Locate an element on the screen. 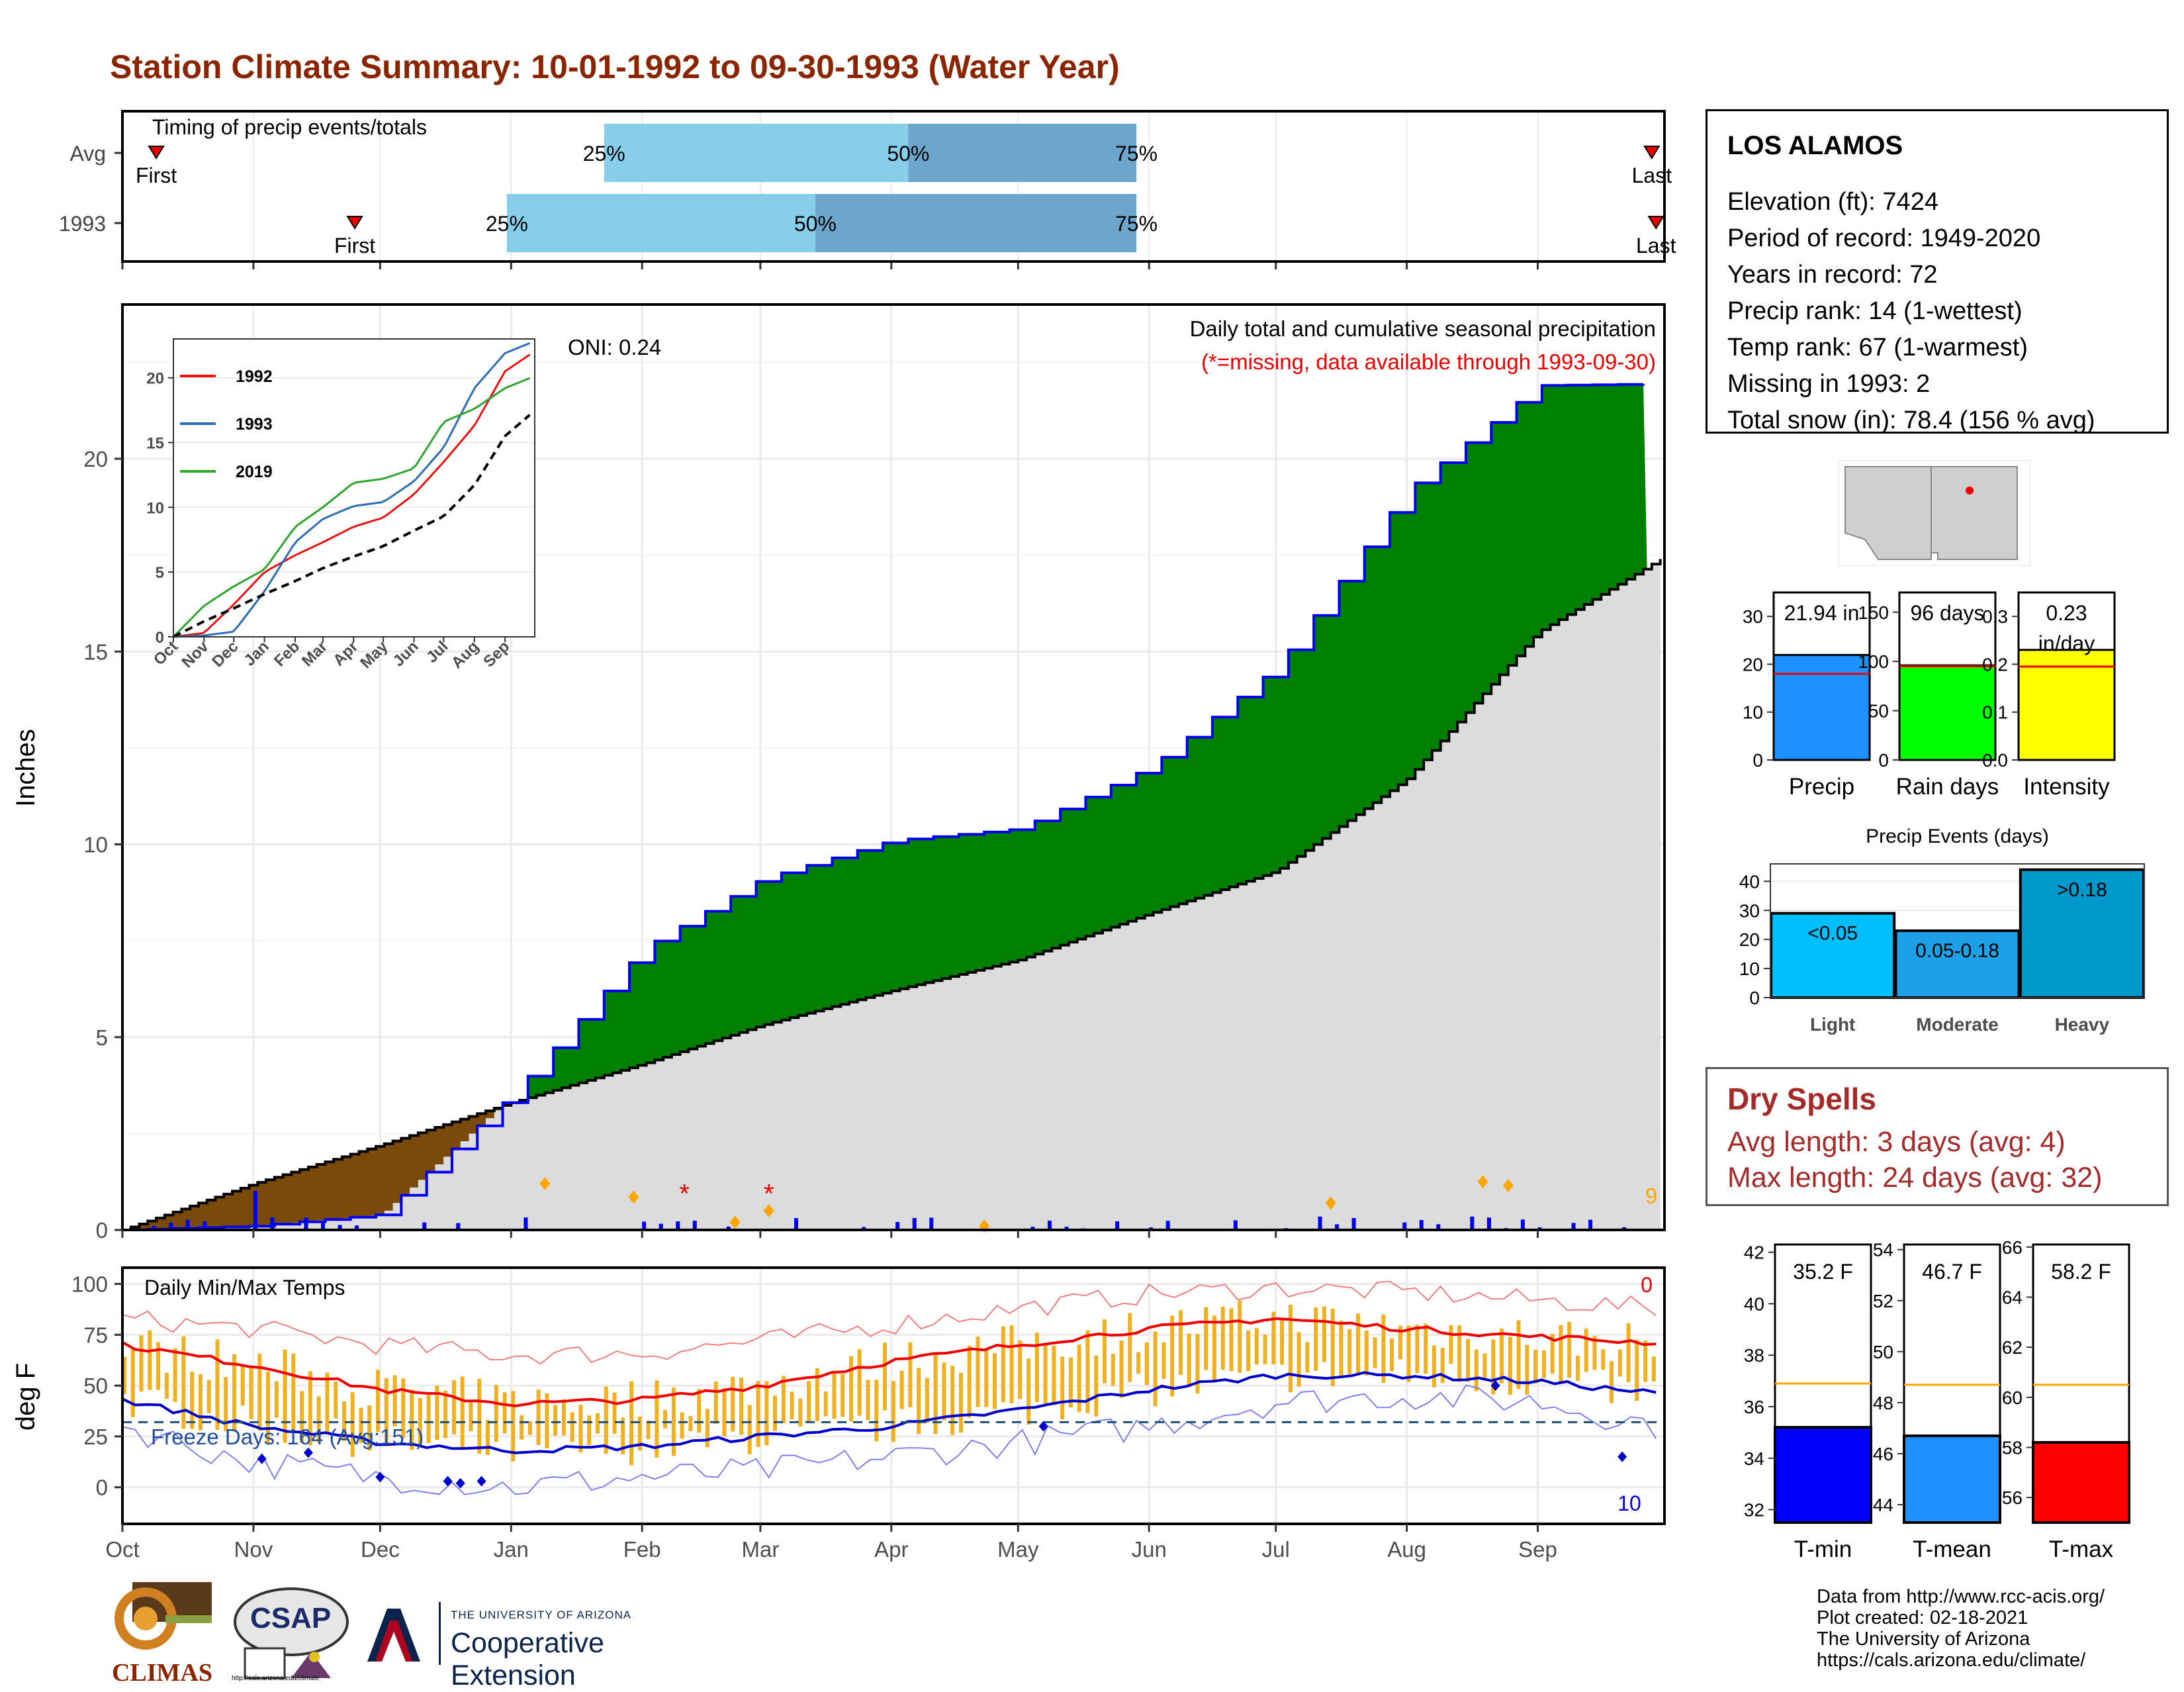 The image size is (2184, 1692). temp-y-tick-label: 0 is located at coordinates (102, 1488).